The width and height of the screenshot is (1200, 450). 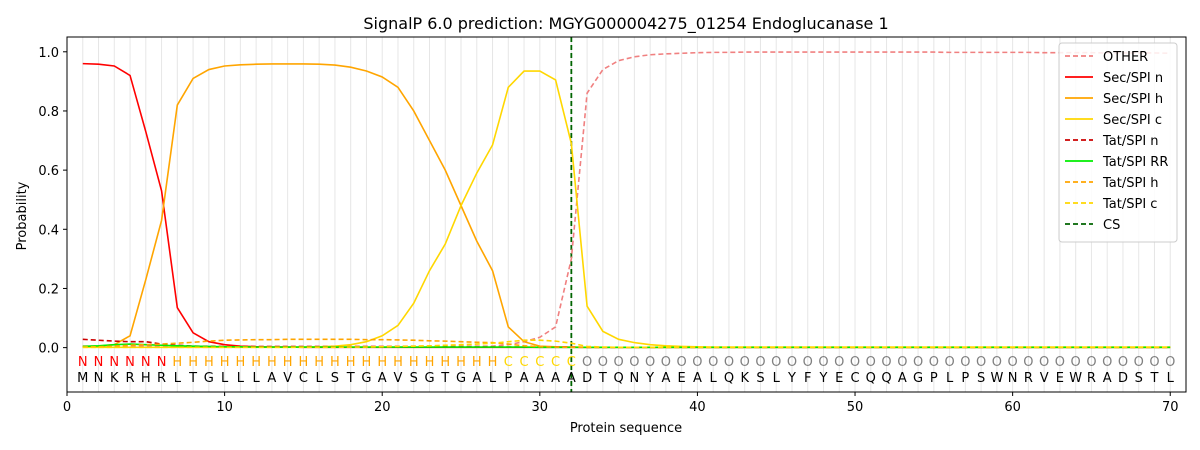 What do you see at coordinates (855, 407) in the screenshot?
I see `x-tick-label: 50` at bounding box center [855, 407].